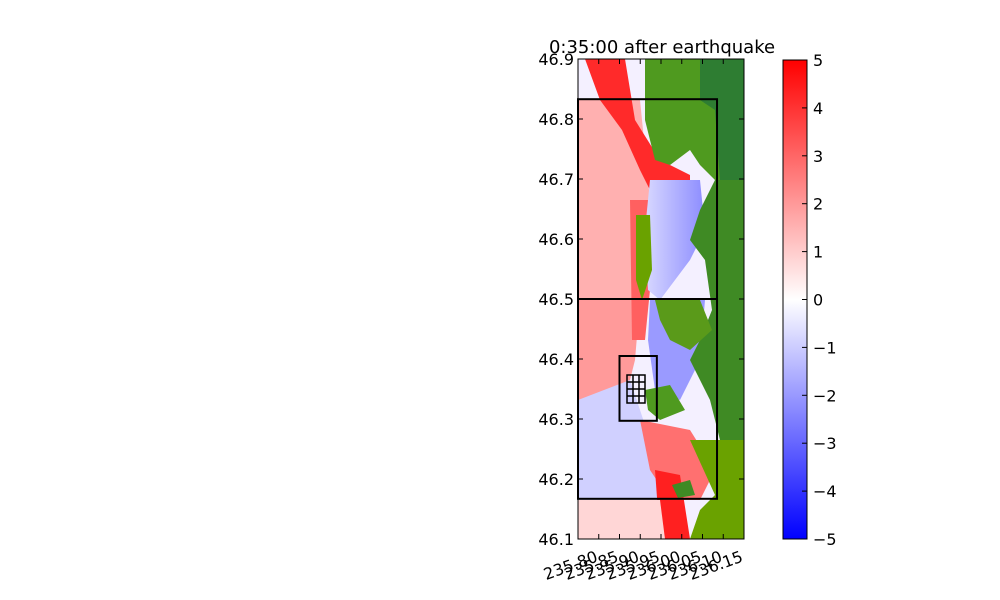  What do you see at coordinates (825, 443) in the screenshot?
I see `colorbar-tick-label: −3` at bounding box center [825, 443].